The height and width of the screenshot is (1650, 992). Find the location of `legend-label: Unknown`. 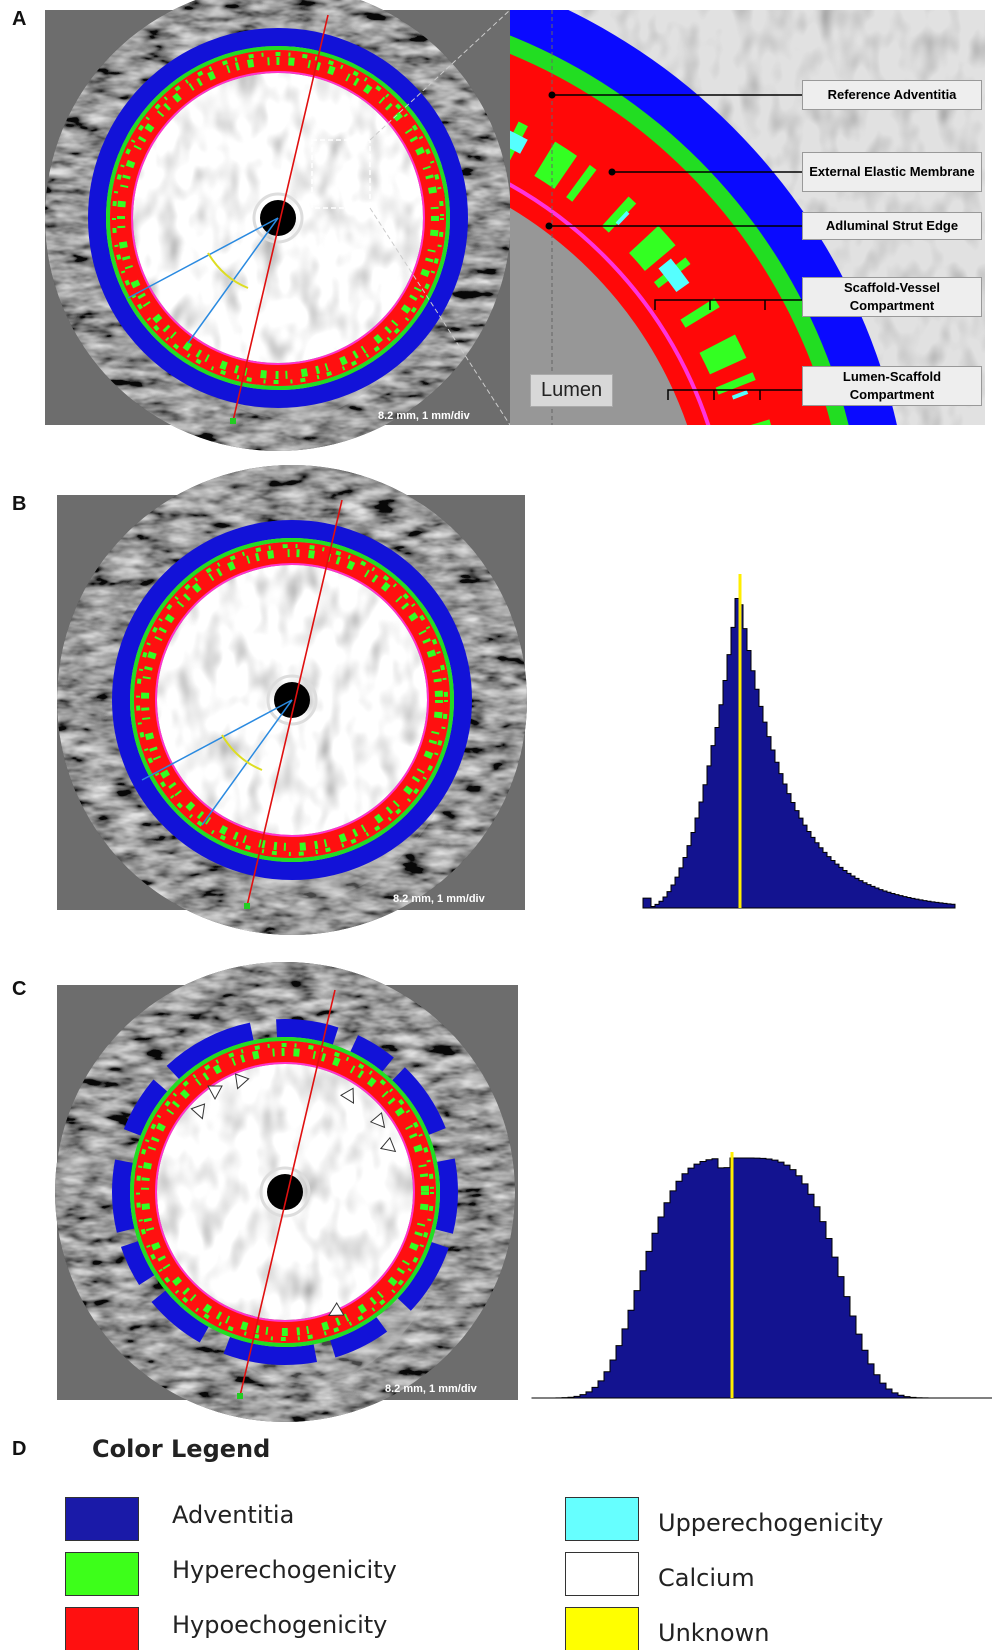

legend-label: Unknown is located at coordinates (714, 1633).